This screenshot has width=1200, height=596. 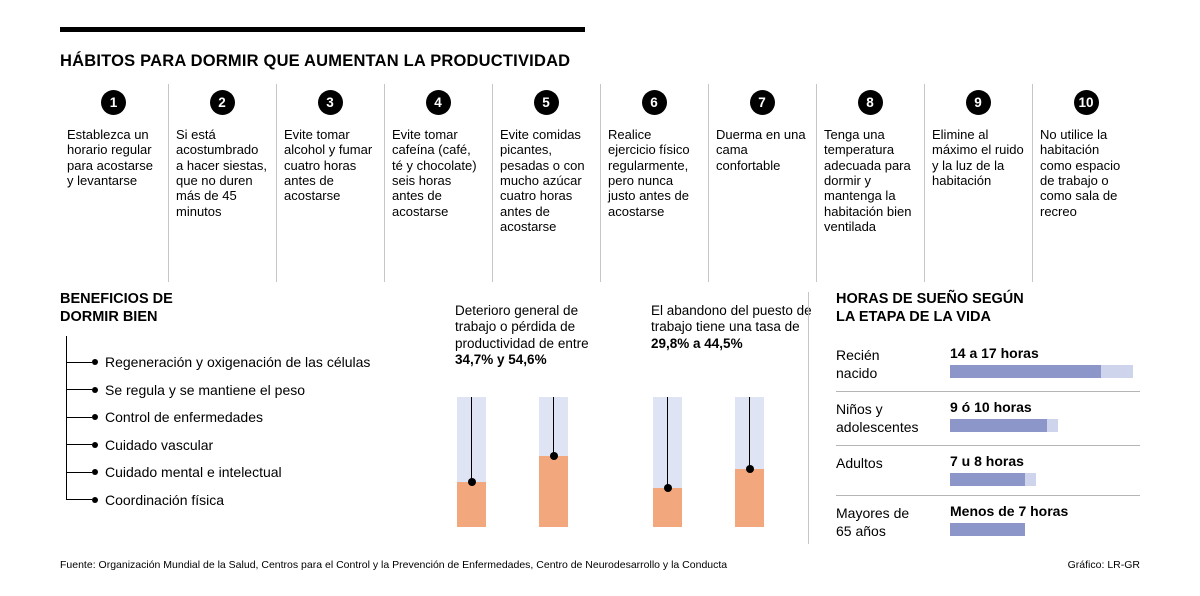 What do you see at coordinates (113, 102) in the screenshot?
I see `habit-number-badge: 1` at bounding box center [113, 102].